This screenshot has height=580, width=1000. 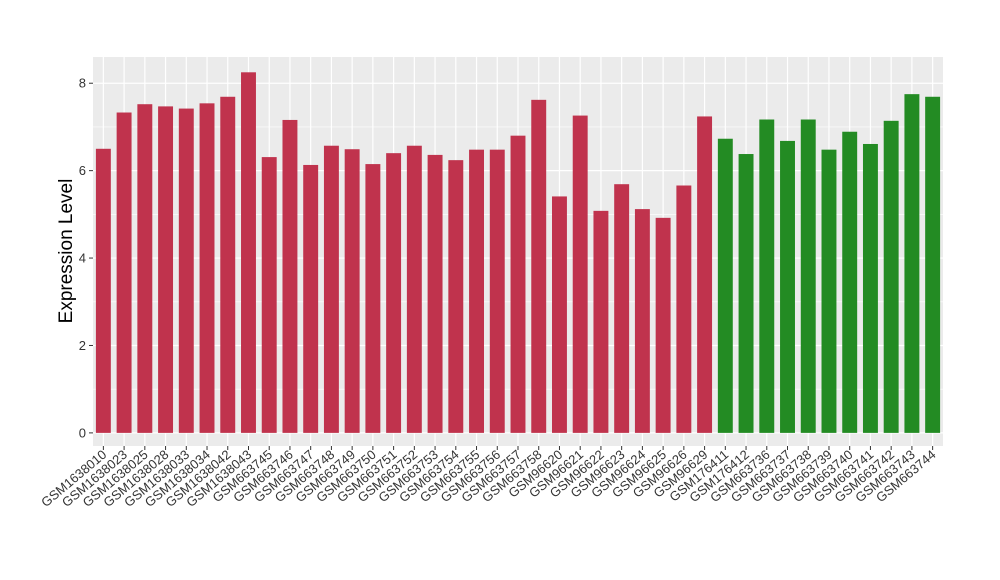 I want to click on y-tick-label: 0, so click(x=82, y=432).